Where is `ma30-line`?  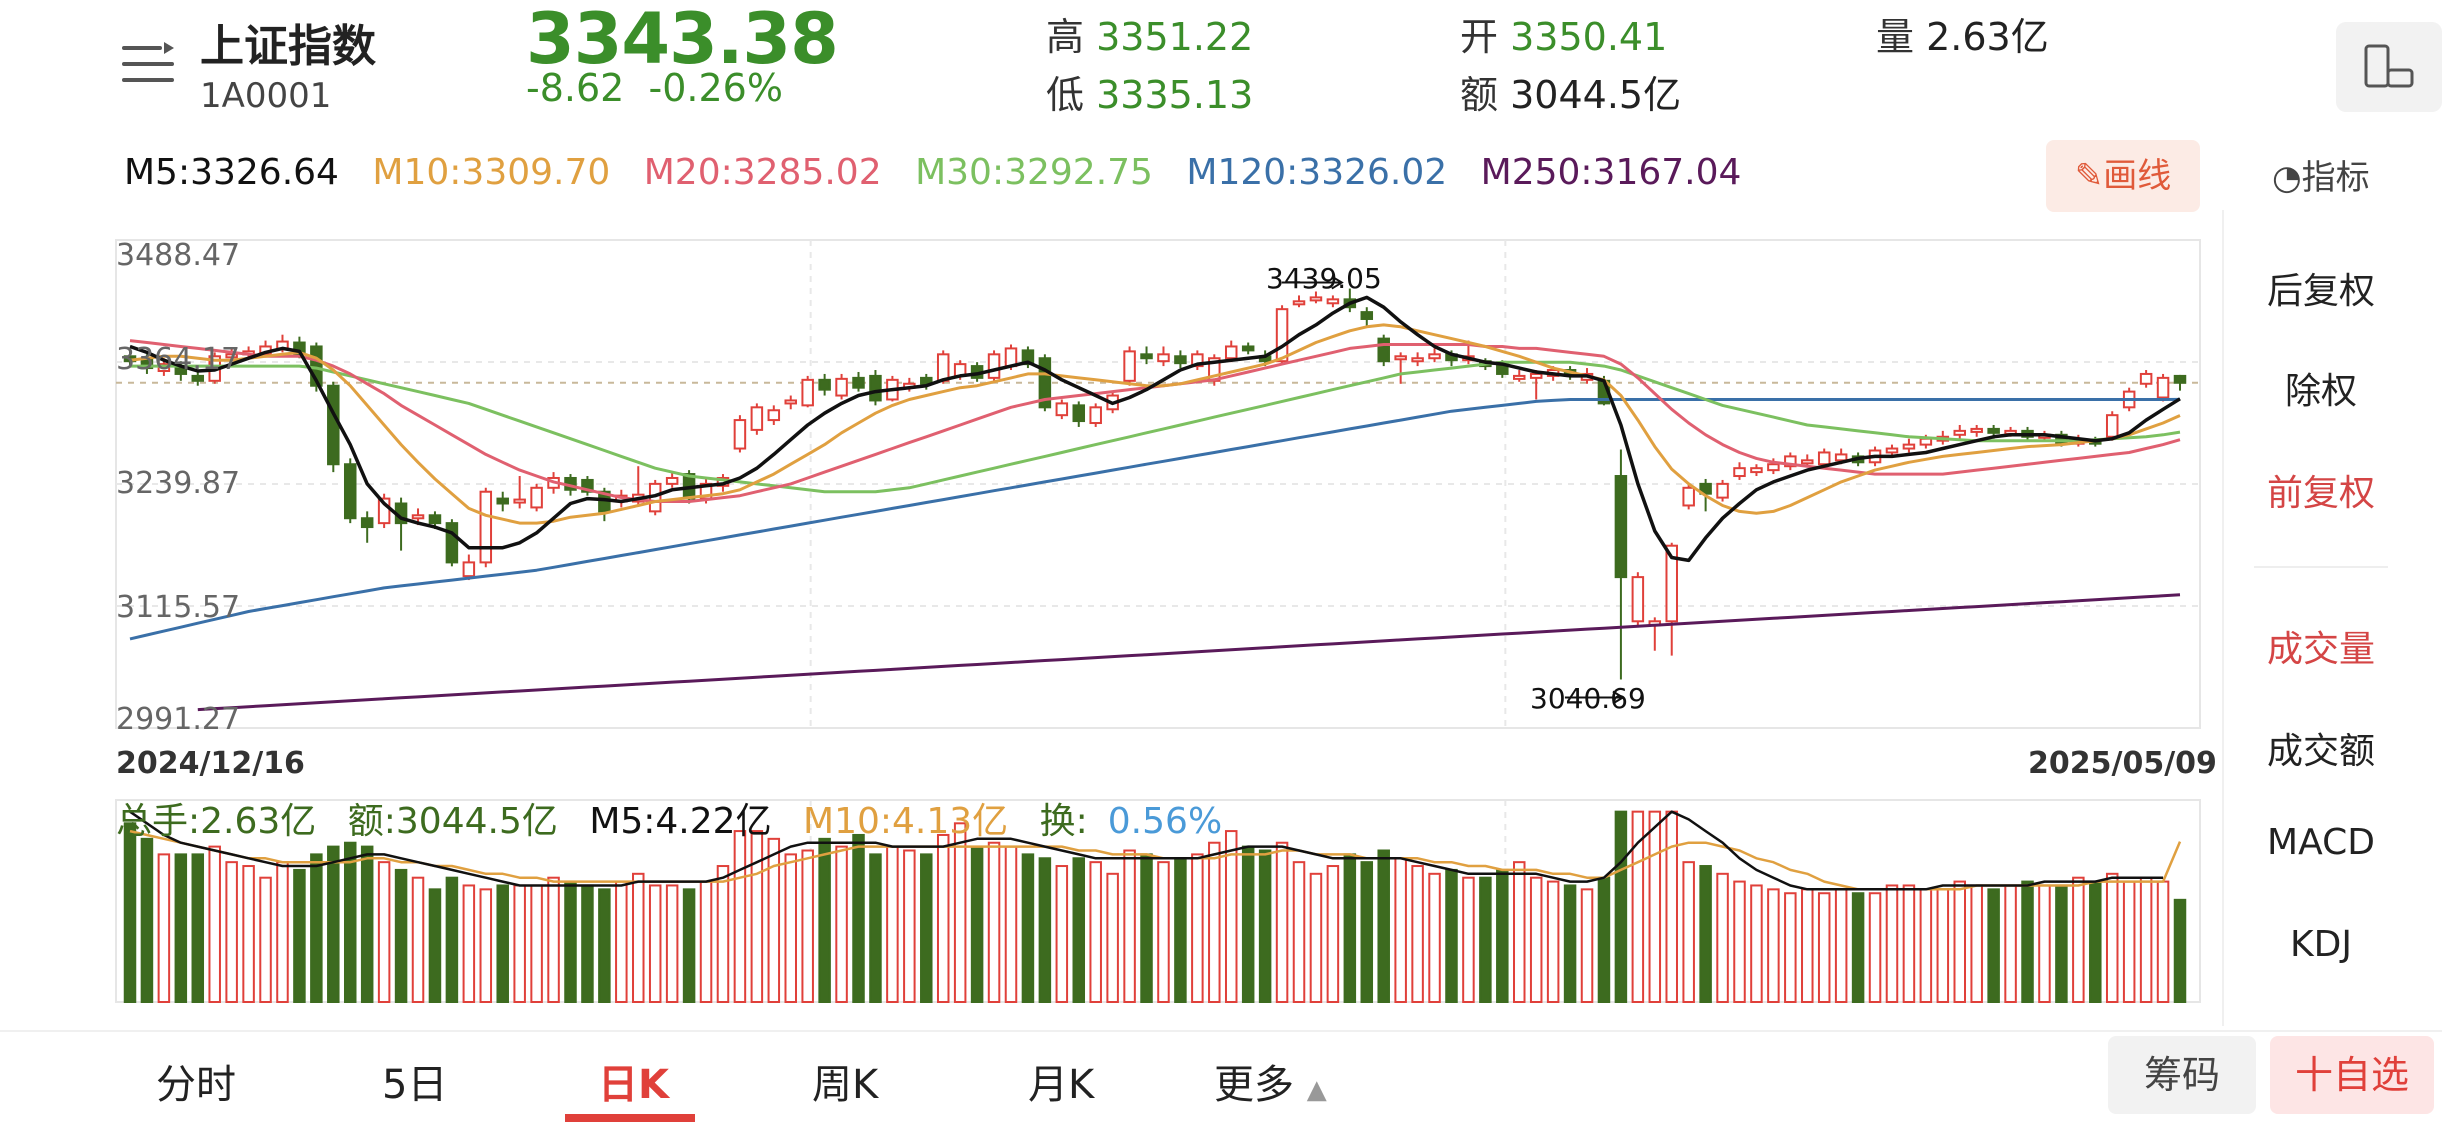 ma30-line is located at coordinates (1155, 427).